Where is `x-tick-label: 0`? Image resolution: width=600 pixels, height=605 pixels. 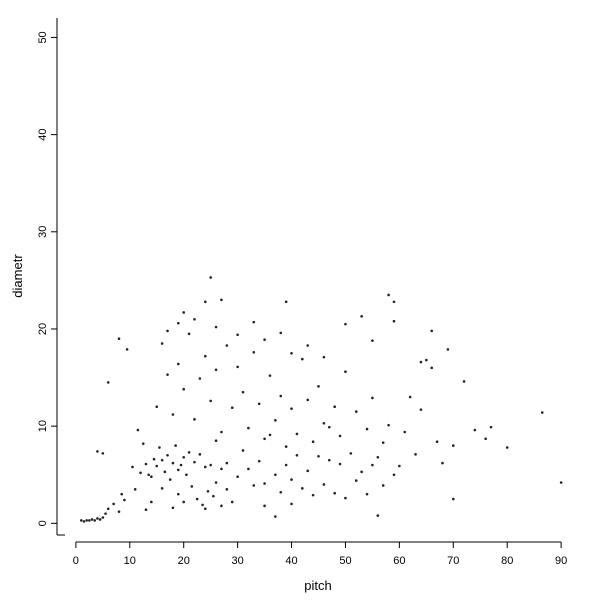
x-tick-label: 0 is located at coordinates (76, 561).